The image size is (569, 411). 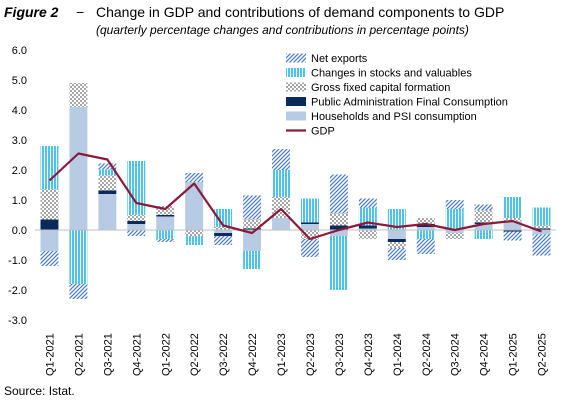 What do you see at coordinates (19, 231) in the screenshot?
I see `y-tick-label: 0.0` at bounding box center [19, 231].